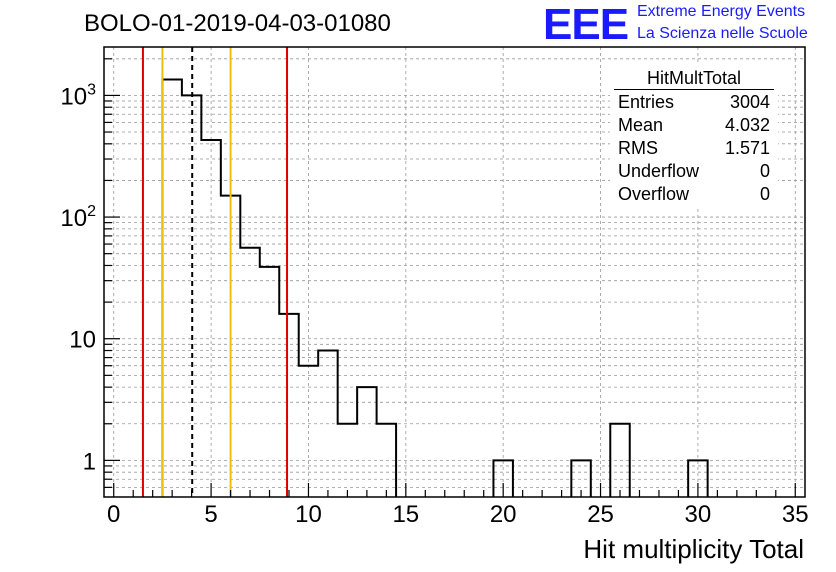  Describe the element at coordinates (698, 514) in the screenshot. I see `x-tick-label-6: 30` at that location.